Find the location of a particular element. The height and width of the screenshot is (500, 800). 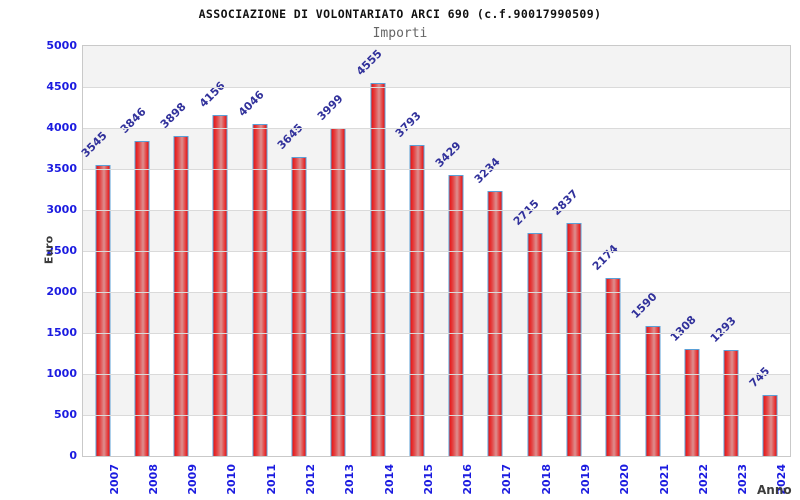

bar-slot: 3545 2007 is located at coordinates (100, 270).